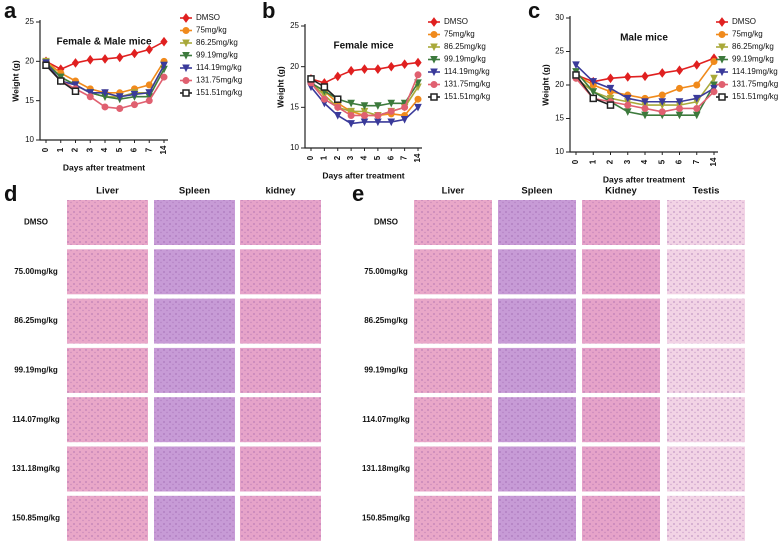 The image size is (778, 544). What do you see at coordinates (280, 191) in the screenshot?
I see `column-header: kidney` at bounding box center [280, 191].